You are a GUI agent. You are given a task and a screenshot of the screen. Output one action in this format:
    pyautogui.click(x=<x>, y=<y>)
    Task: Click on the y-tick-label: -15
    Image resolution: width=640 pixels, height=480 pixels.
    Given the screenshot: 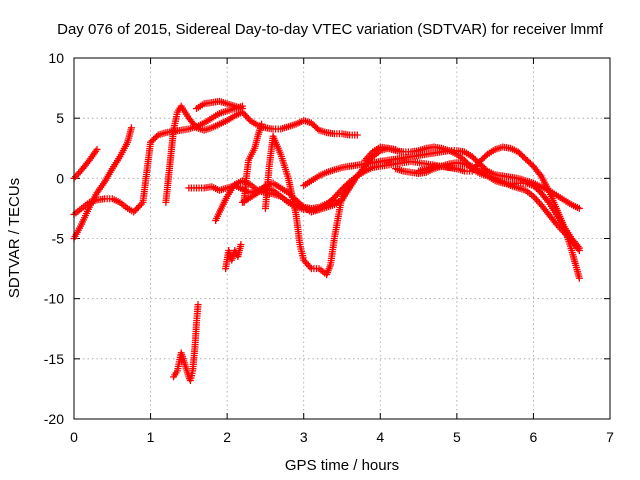 What is the action you would take?
    pyautogui.click(x=54, y=359)
    